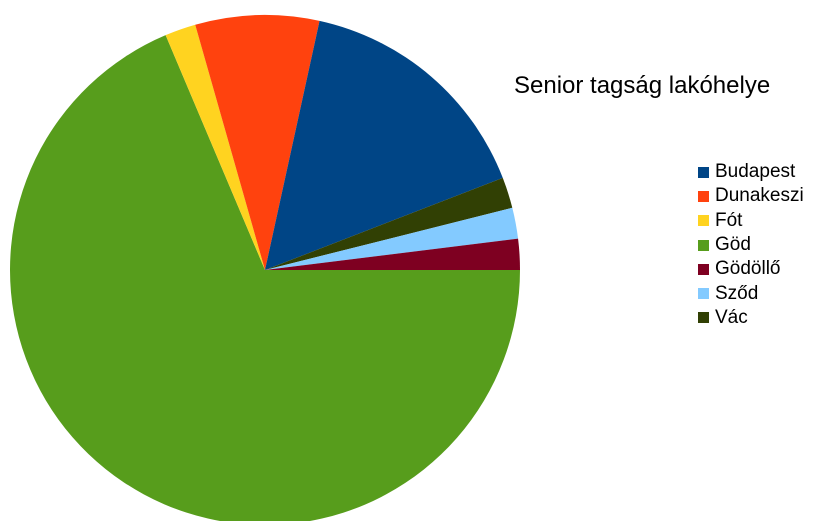 The width and height of the screenshot is (832, 521). What do you see at coordinates (733, 245) in the screenshot?
I see `legend-label-god: Göd` at bounding box center [733, 245].